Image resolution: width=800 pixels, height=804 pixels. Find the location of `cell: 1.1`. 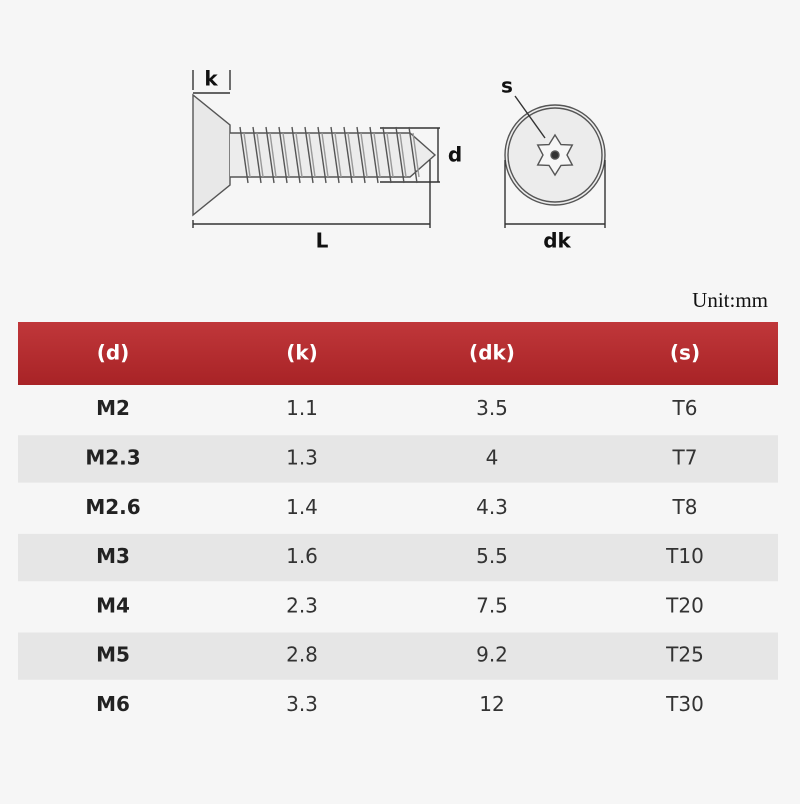

cell: 1.1 is located at coordinates (302, 408).